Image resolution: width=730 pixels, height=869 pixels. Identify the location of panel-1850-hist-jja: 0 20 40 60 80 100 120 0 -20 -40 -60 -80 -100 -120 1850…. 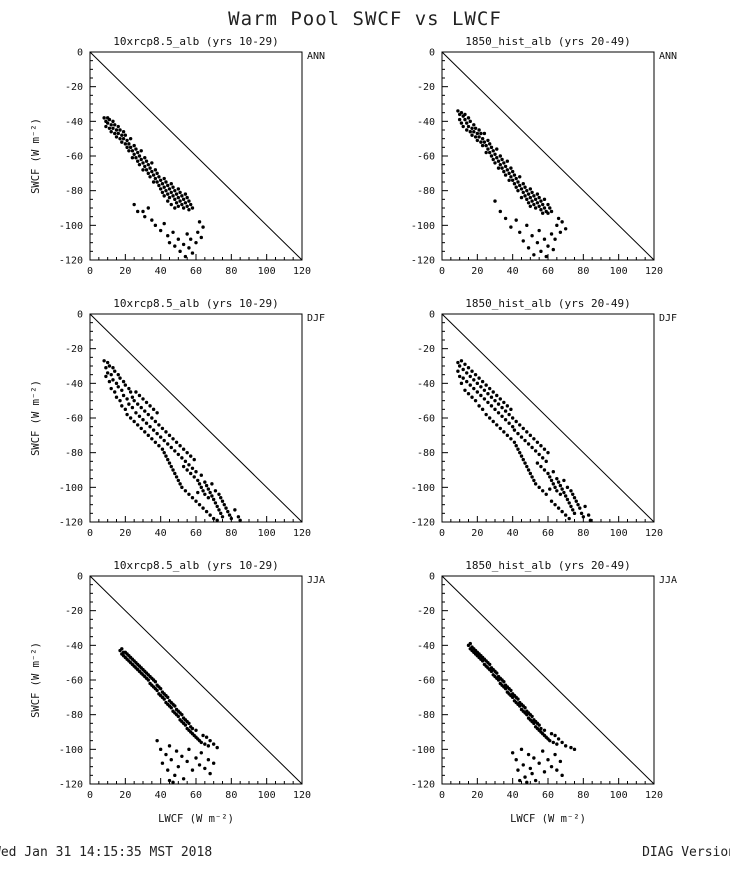
(541, 696).